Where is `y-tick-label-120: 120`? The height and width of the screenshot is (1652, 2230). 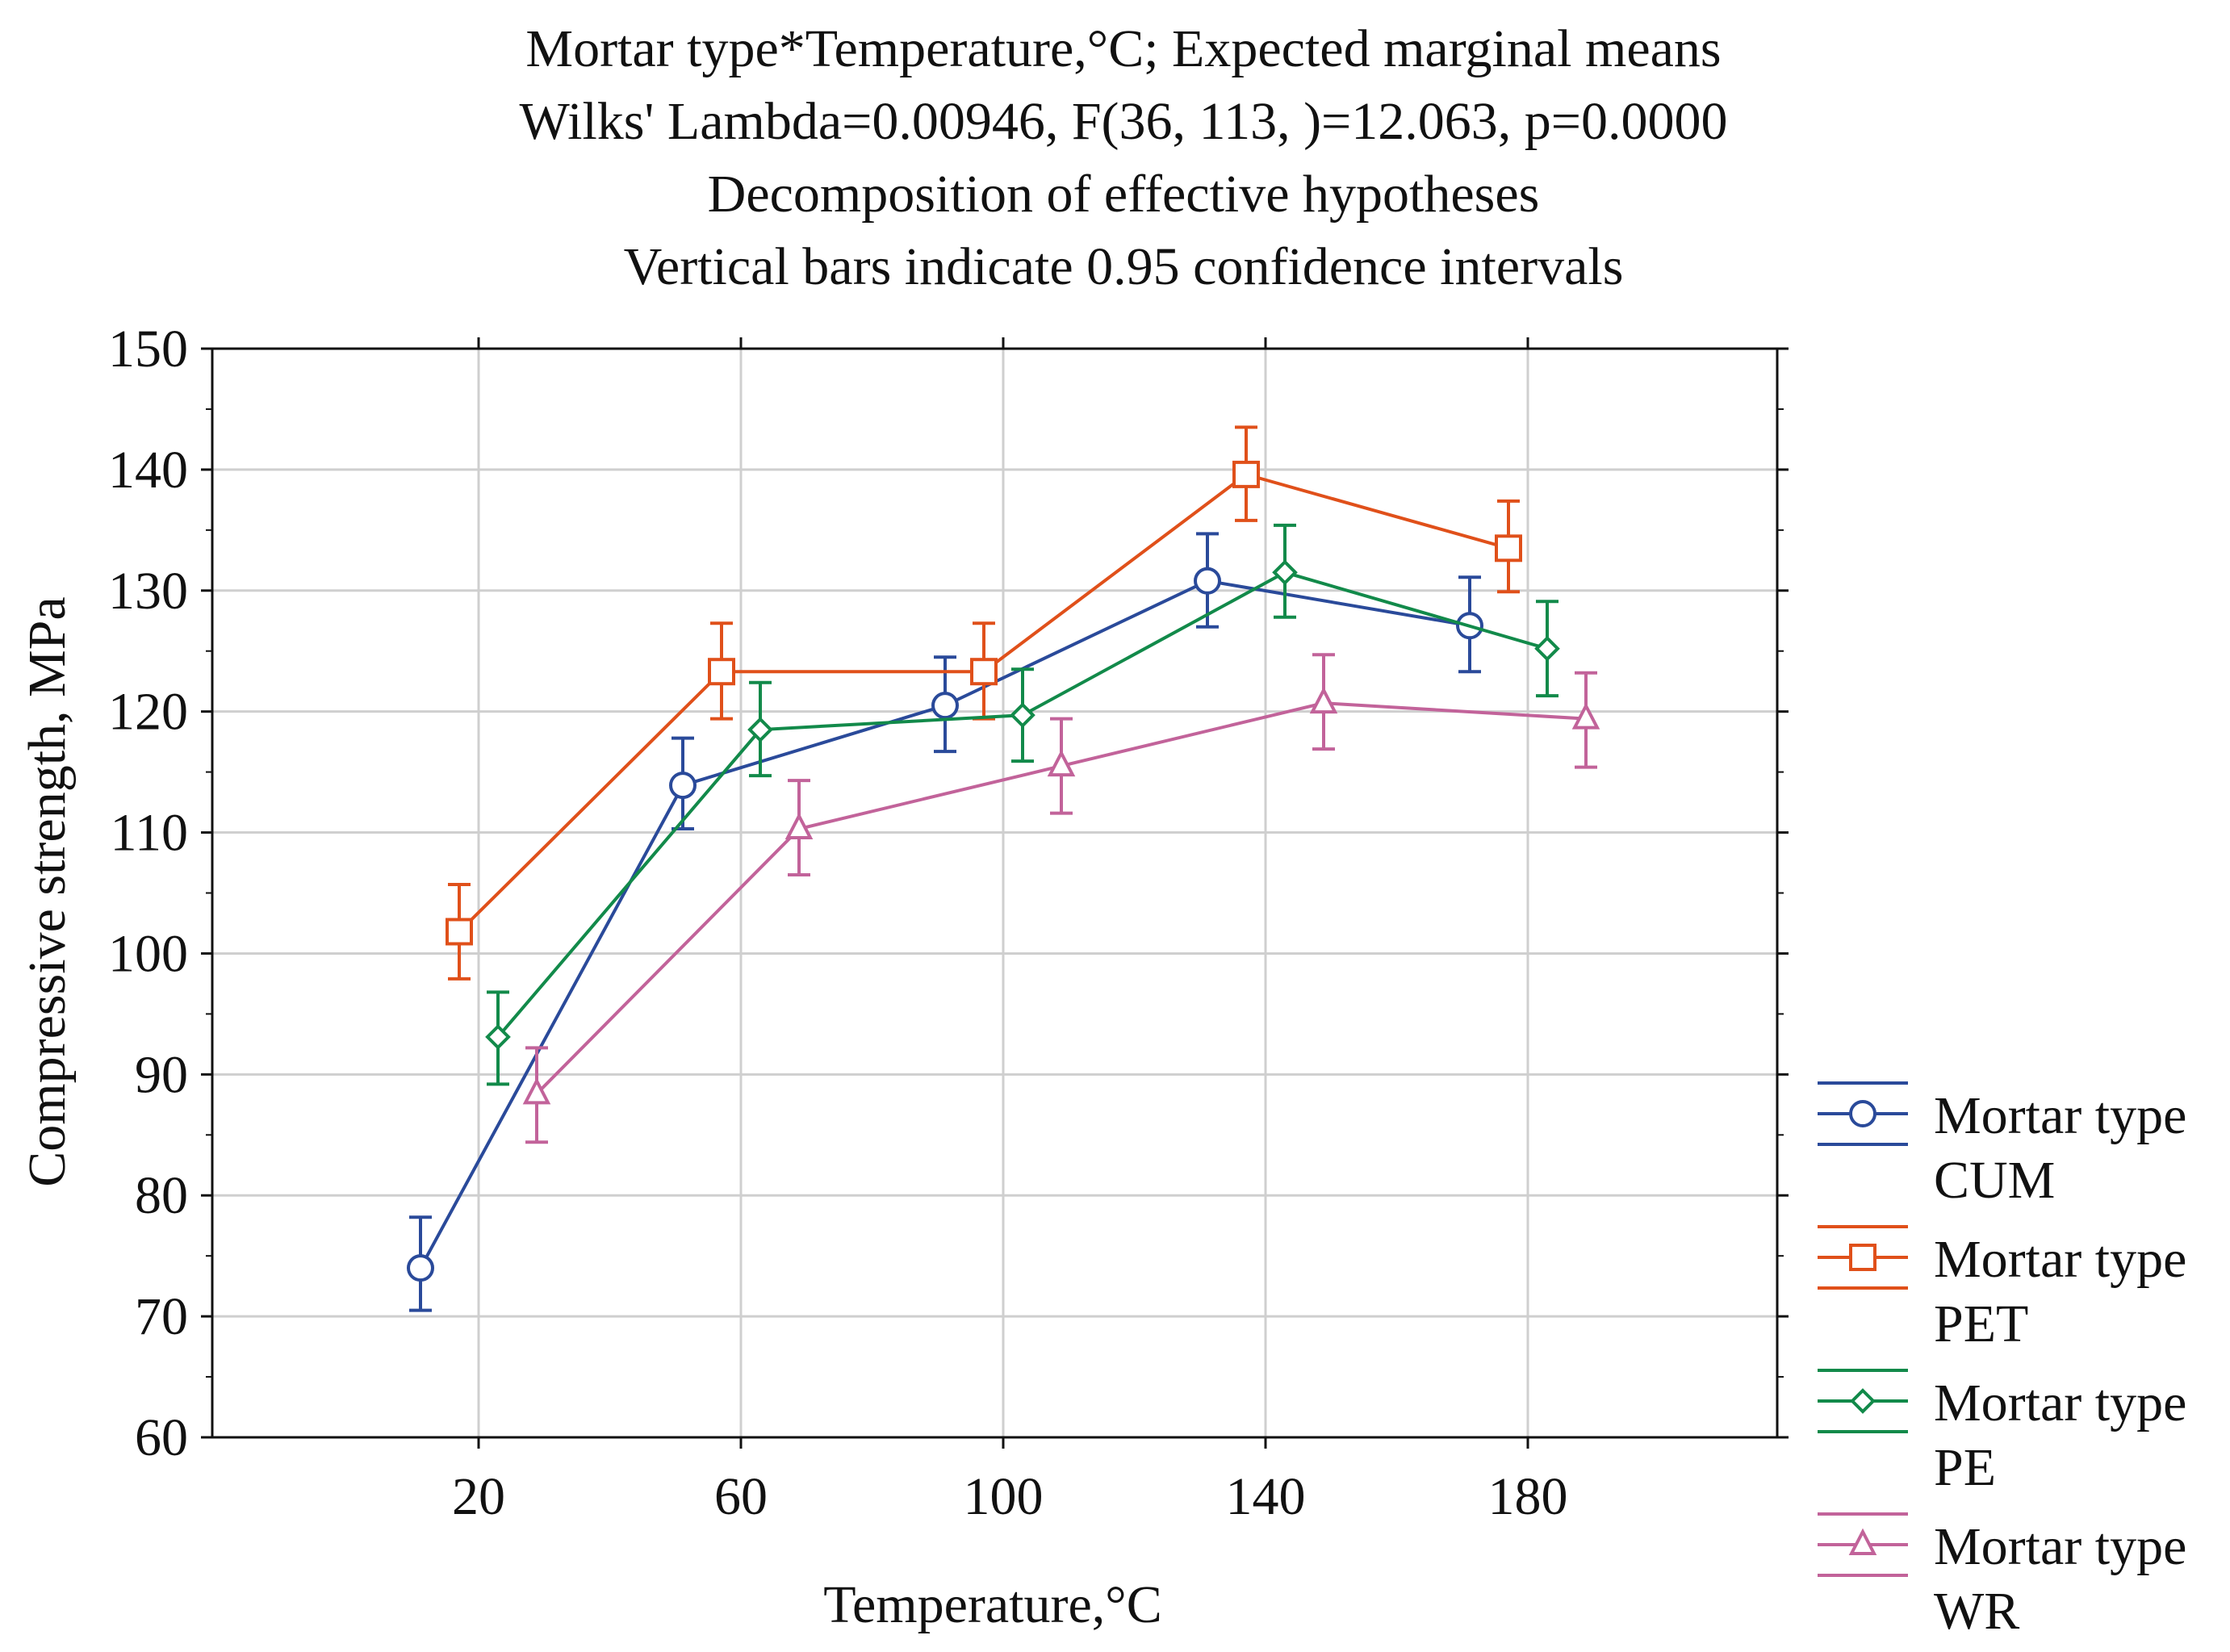
y-tick-label-120: 120 is located at coordinates (148, 712).